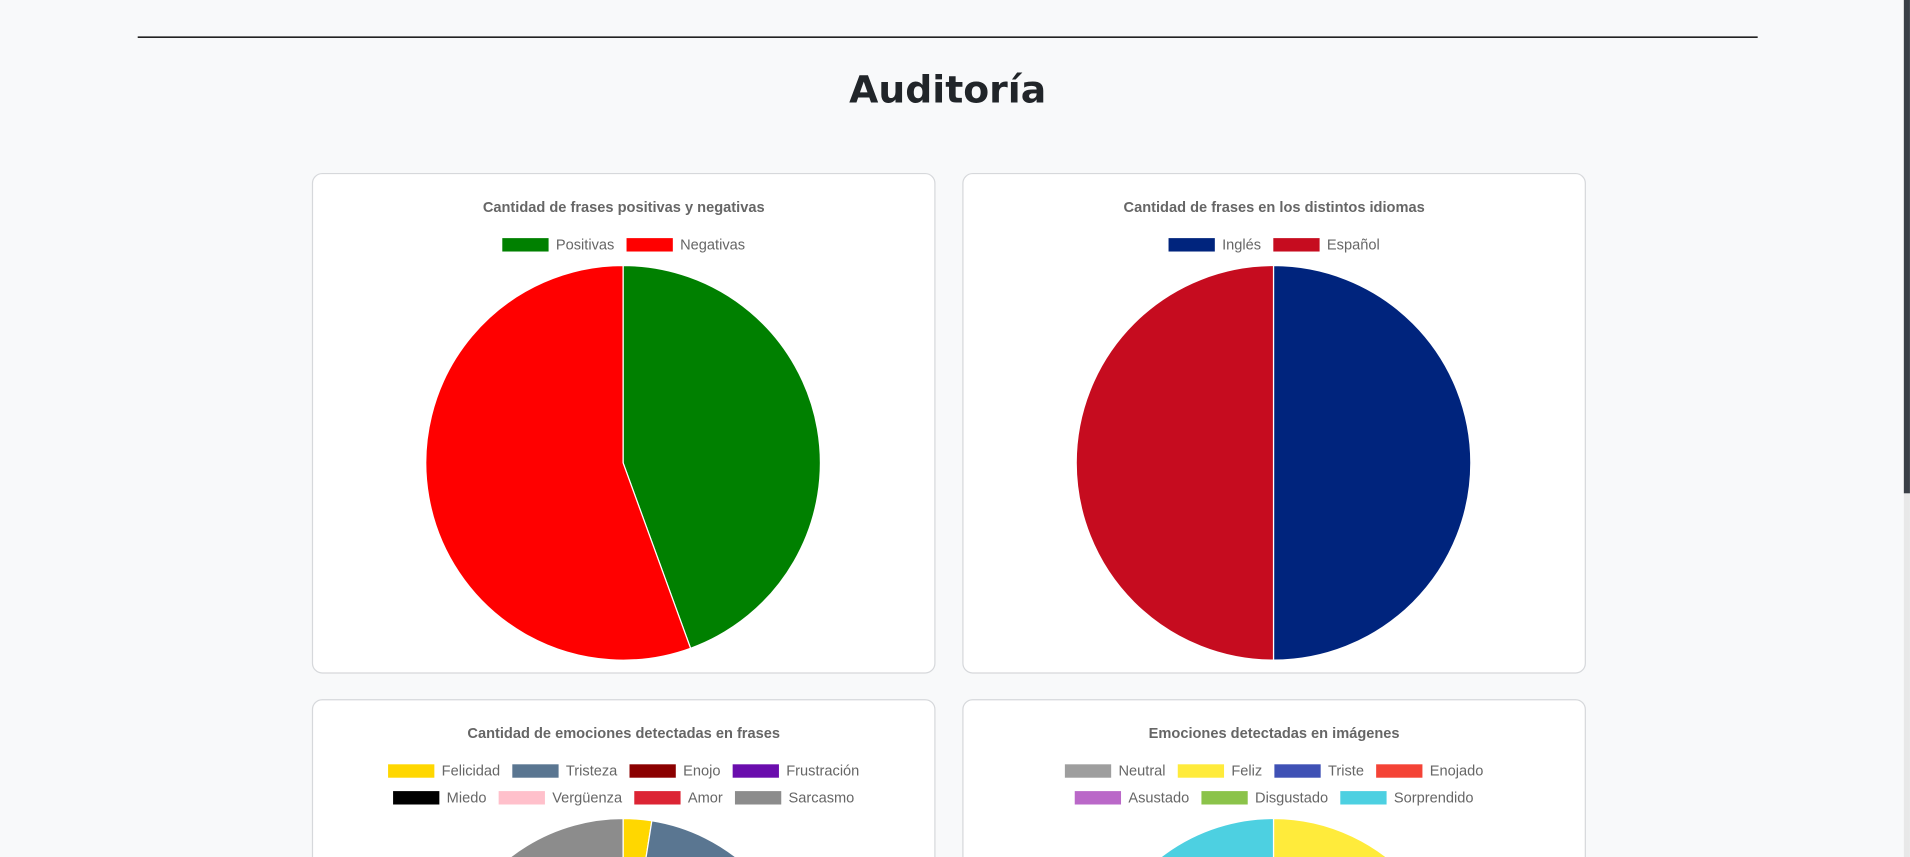 This screenshot has width=1910, height=857. Describe the element at coordinates (1906, 247) in the screenshot. I see `scrollbar-thumb` at that location.